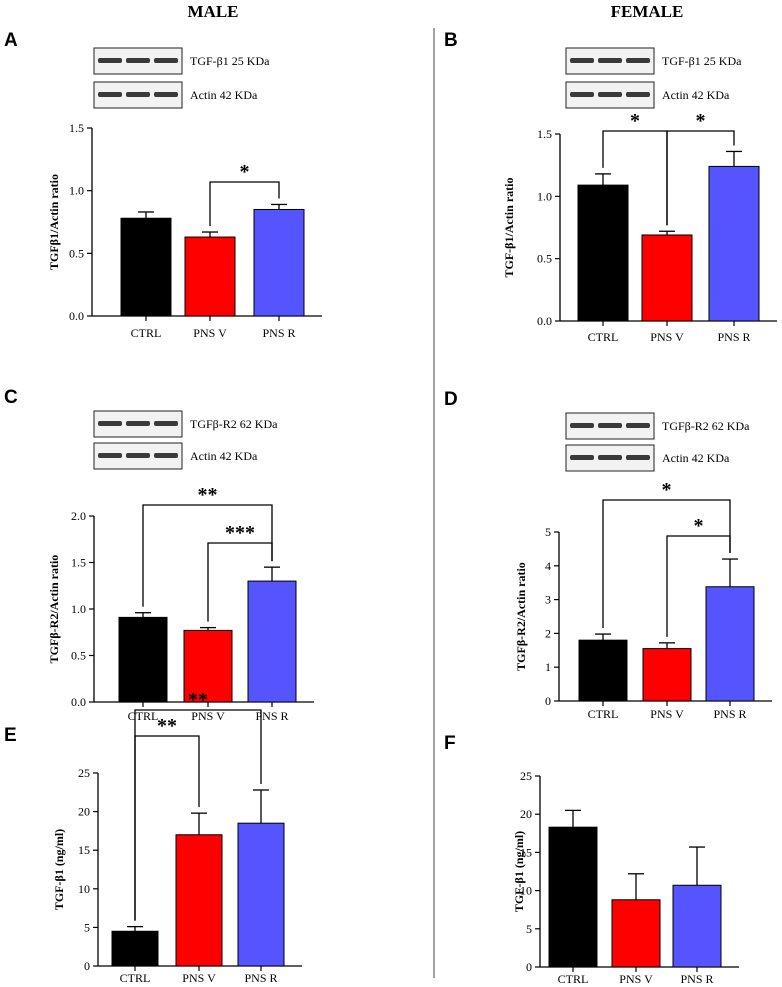 The height and width of the screenshot is (987, 782). Describe the element at coordinates (653, 61) in the screenshot. I see `blot-b-1: TGF-β1 25 KDa` at that location.